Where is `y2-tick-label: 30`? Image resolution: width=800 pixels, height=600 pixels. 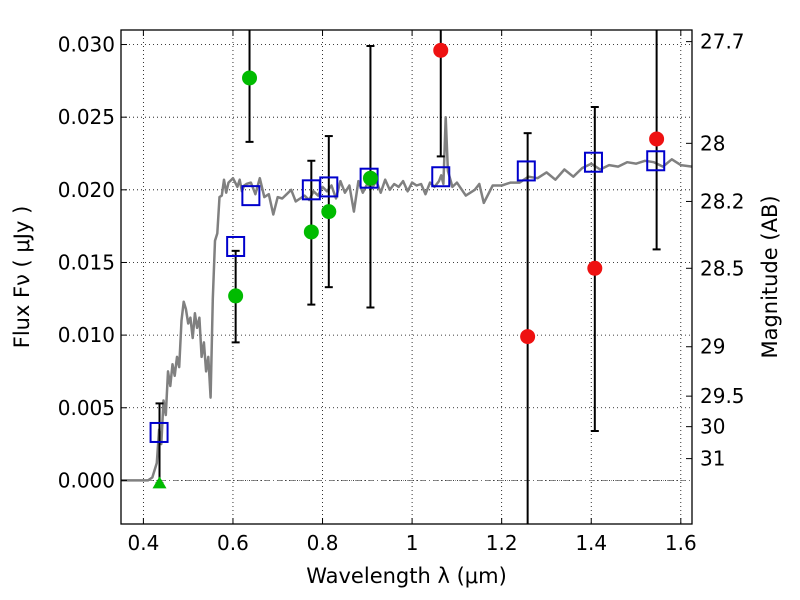
y2-tick-label: 30 is located at coordinates (712, 427).